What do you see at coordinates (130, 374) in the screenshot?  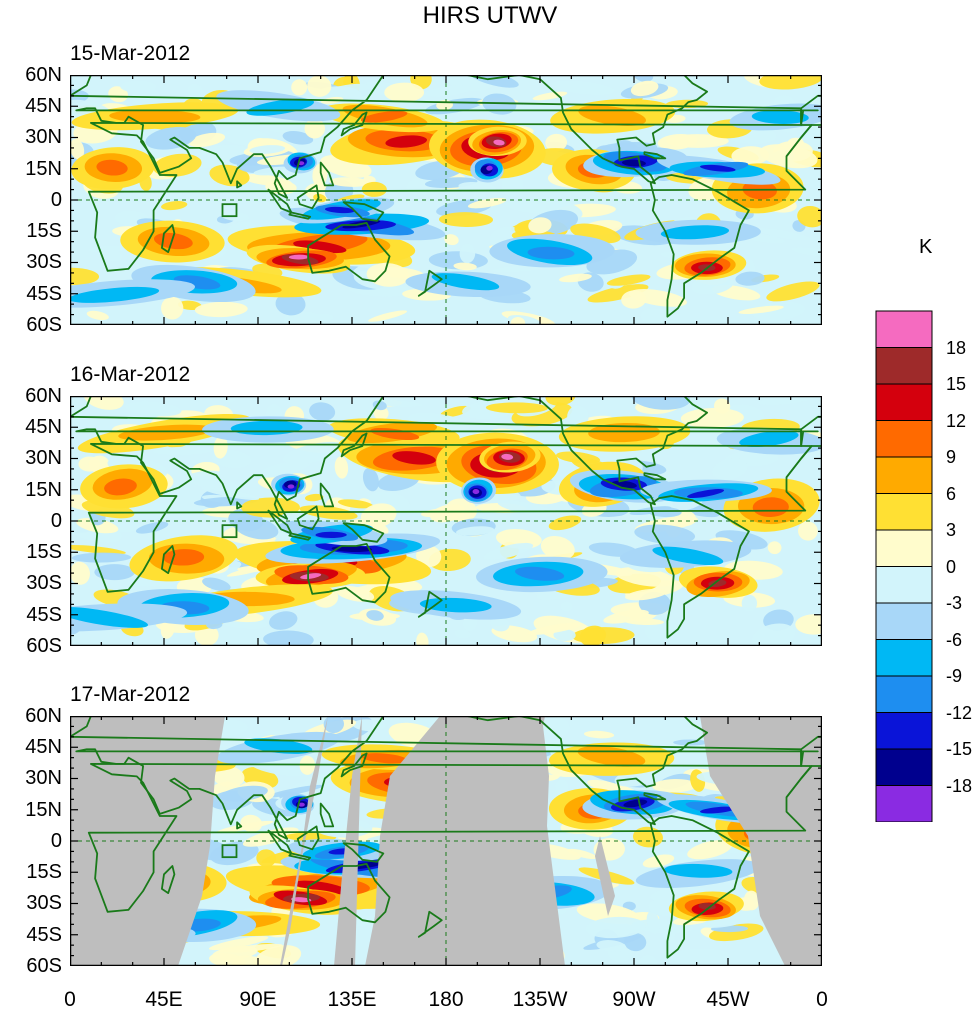 I see `panel-2-date: 16-Mar-2012` at bounding box center [130, 374].